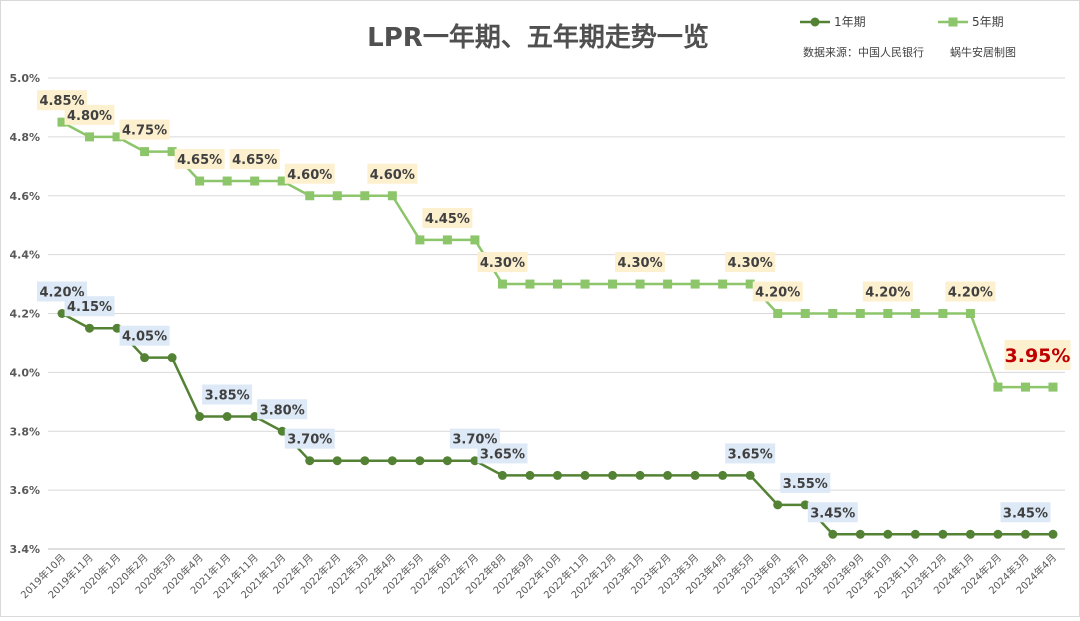 The height and width of the screenshot is (621, 1080). I want to click on chart-title: LPR一年期、五年期走势一览, so click(538, 37).